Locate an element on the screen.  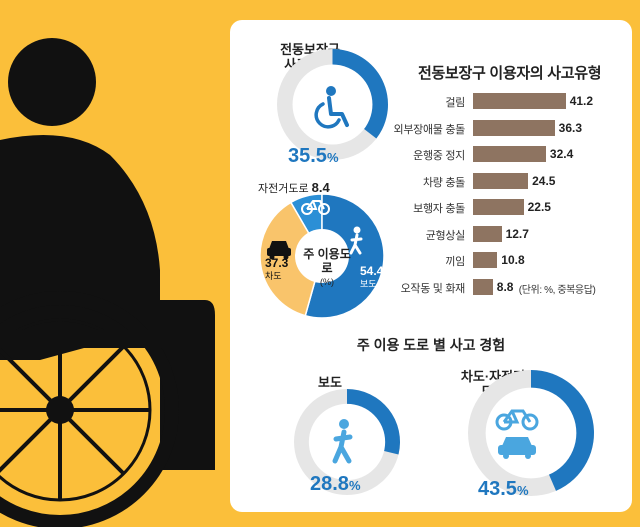
sidewalk-accident-hole is located at coordinates (347, 442).